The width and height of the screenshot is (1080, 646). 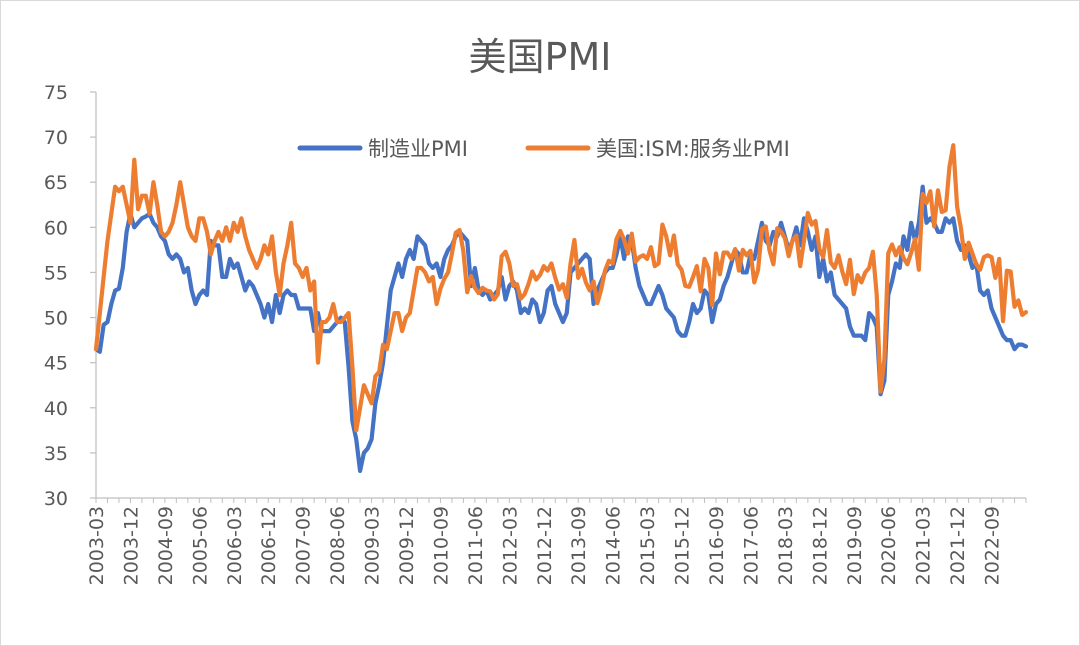 What do you see at coordinates (540, 57) in the screenshot?
I see `chart-title: 美国PMI` at bounding box center [540, 57].